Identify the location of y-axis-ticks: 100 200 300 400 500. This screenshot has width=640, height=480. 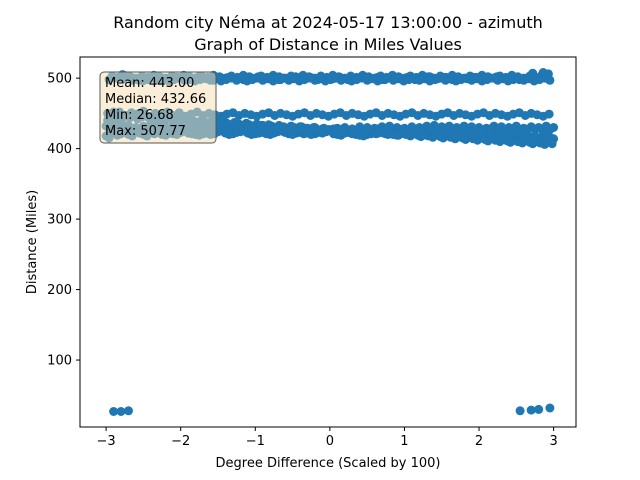
(63, 220).